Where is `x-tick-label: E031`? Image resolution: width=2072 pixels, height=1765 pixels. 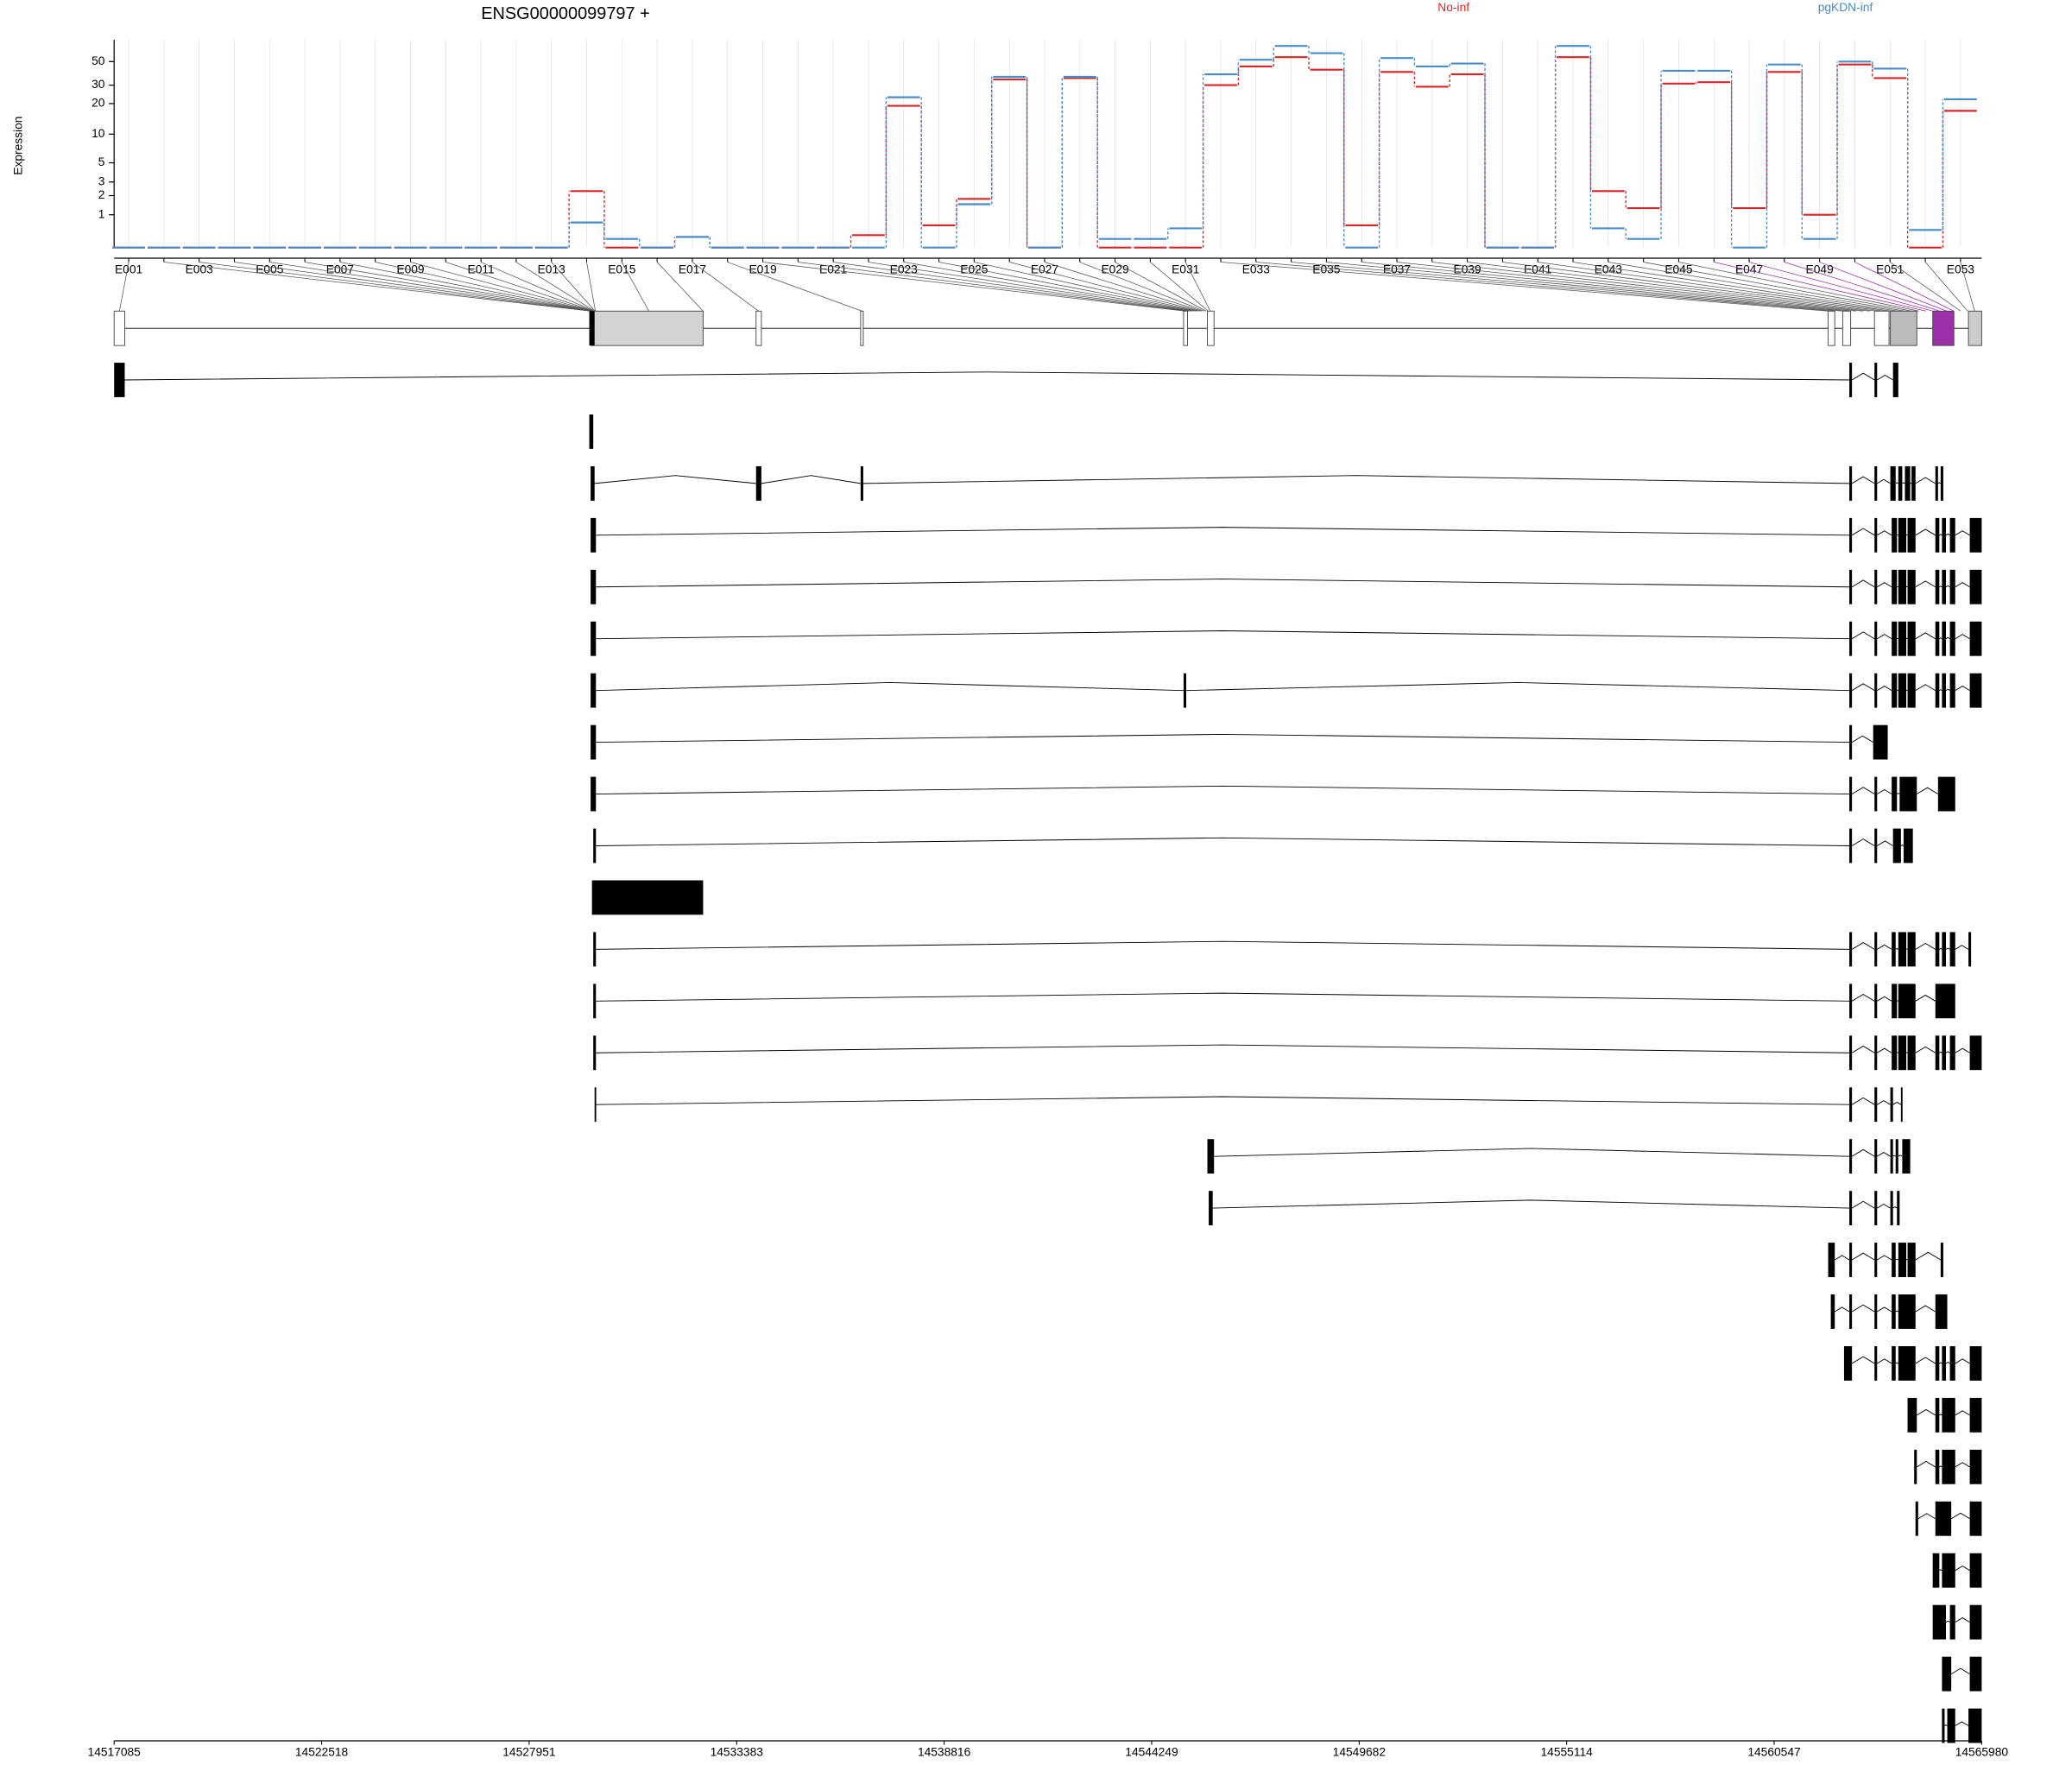 x-tick-label: E031 is located at coordinates (1185, 269).